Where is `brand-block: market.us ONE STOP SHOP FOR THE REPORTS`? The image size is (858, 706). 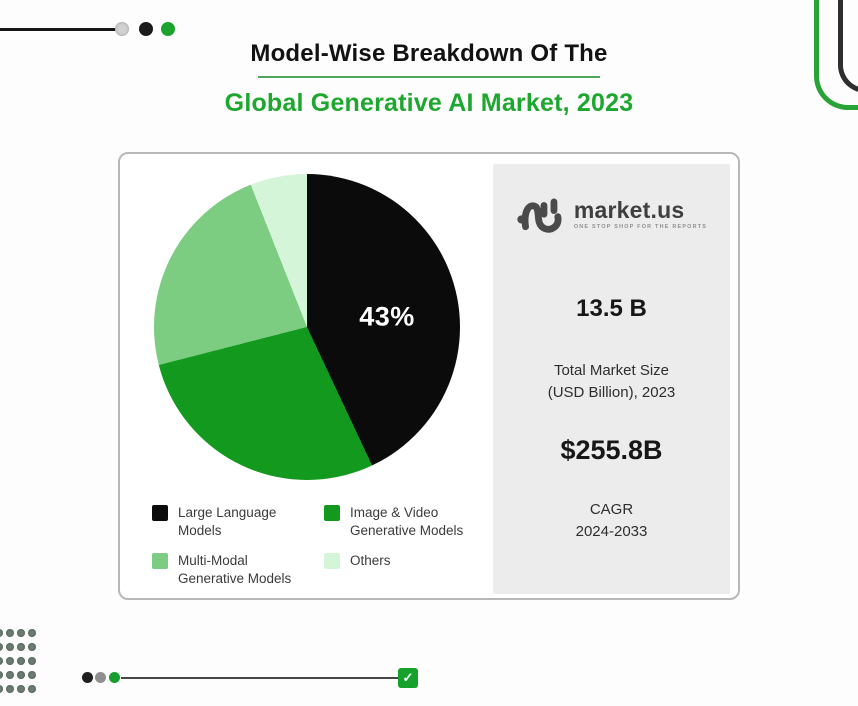
brand-block: market.us ONE STOP SHOP FOR THE REPORTS is located at coordinates (611, 214).